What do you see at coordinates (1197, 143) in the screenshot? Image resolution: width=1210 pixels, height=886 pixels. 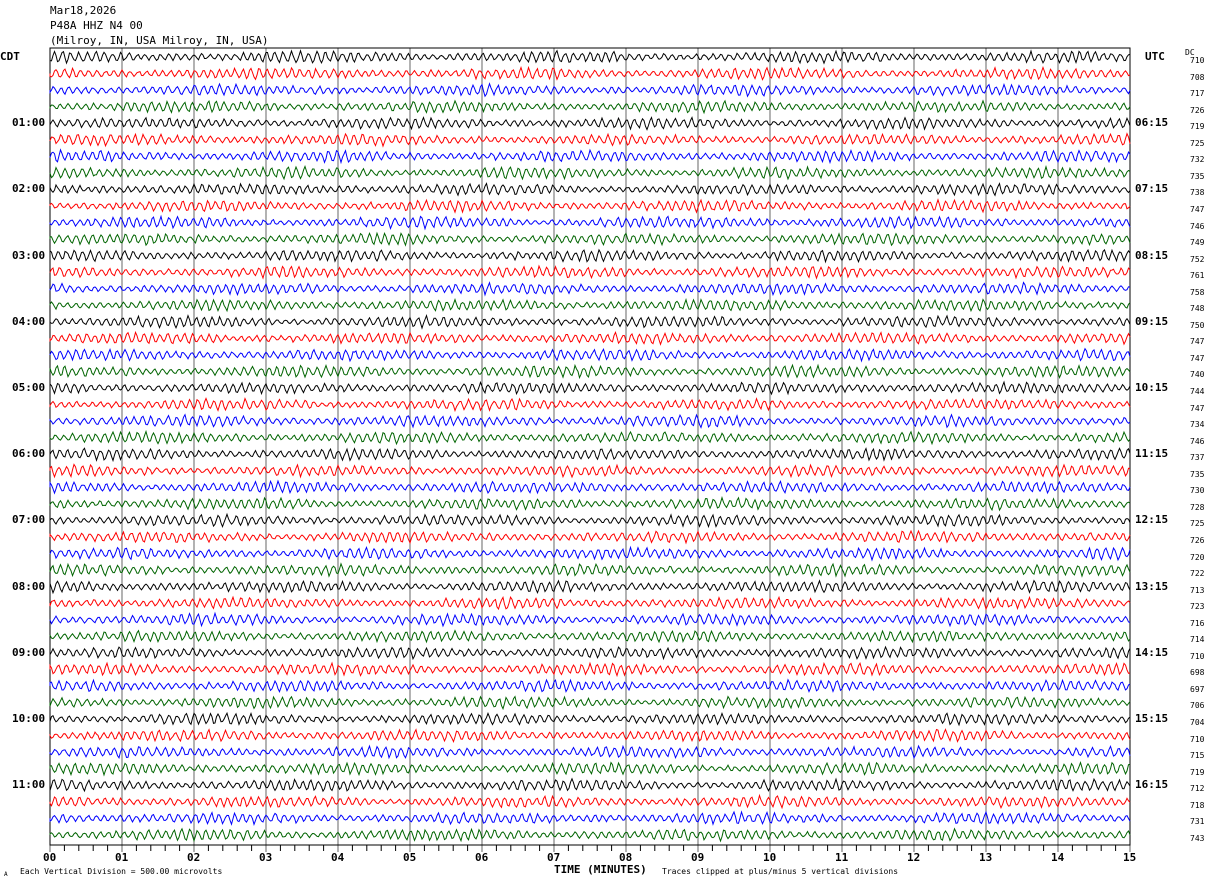 I see `dc-offset-label: 725` at bounding box center [1197, 143].